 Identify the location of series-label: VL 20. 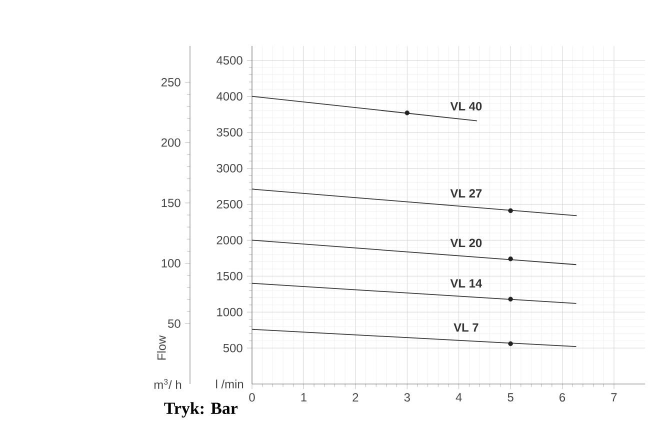
(466, 243).